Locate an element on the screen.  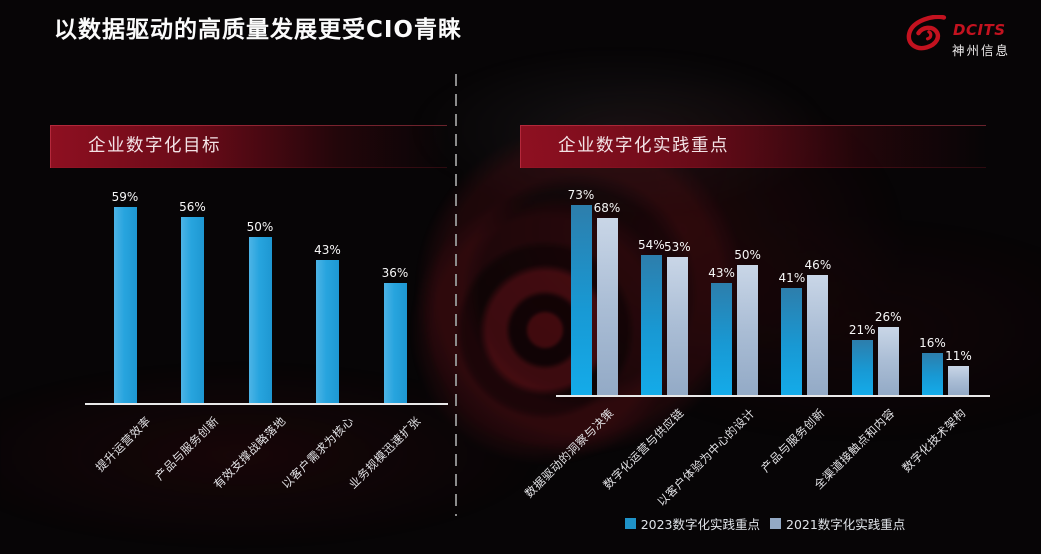
bar-value-label: 59% is located at coordinates (125, 197).